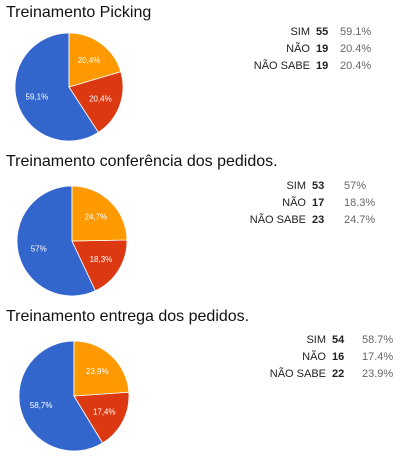  Describe the element at coordinates (360, 203) in the screenshot. I see `legend-percent: 18.3%` at that location.